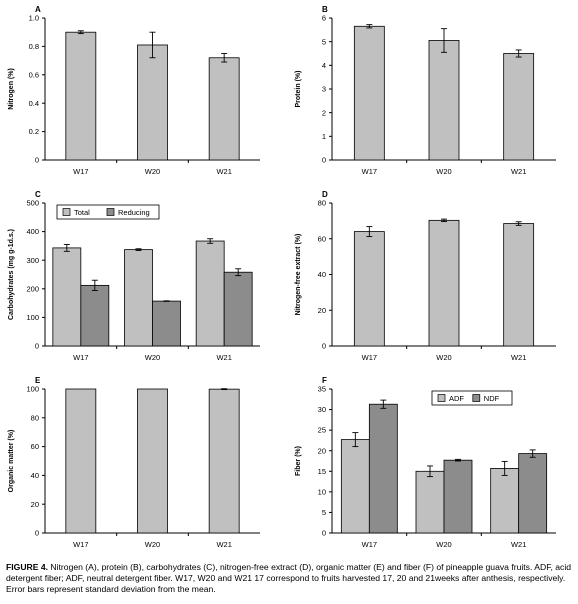 Image resolution: width=578 pixels, height=604 pixels. What do you see at coordinates (34, 103) in the screenshot?
I see `y-tick-label: 0.4` at bounding box center [34, 103].